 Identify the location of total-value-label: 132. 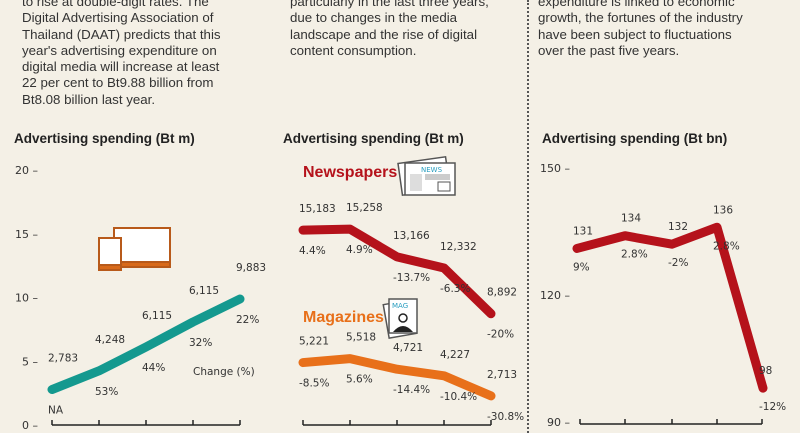
(678, 227).